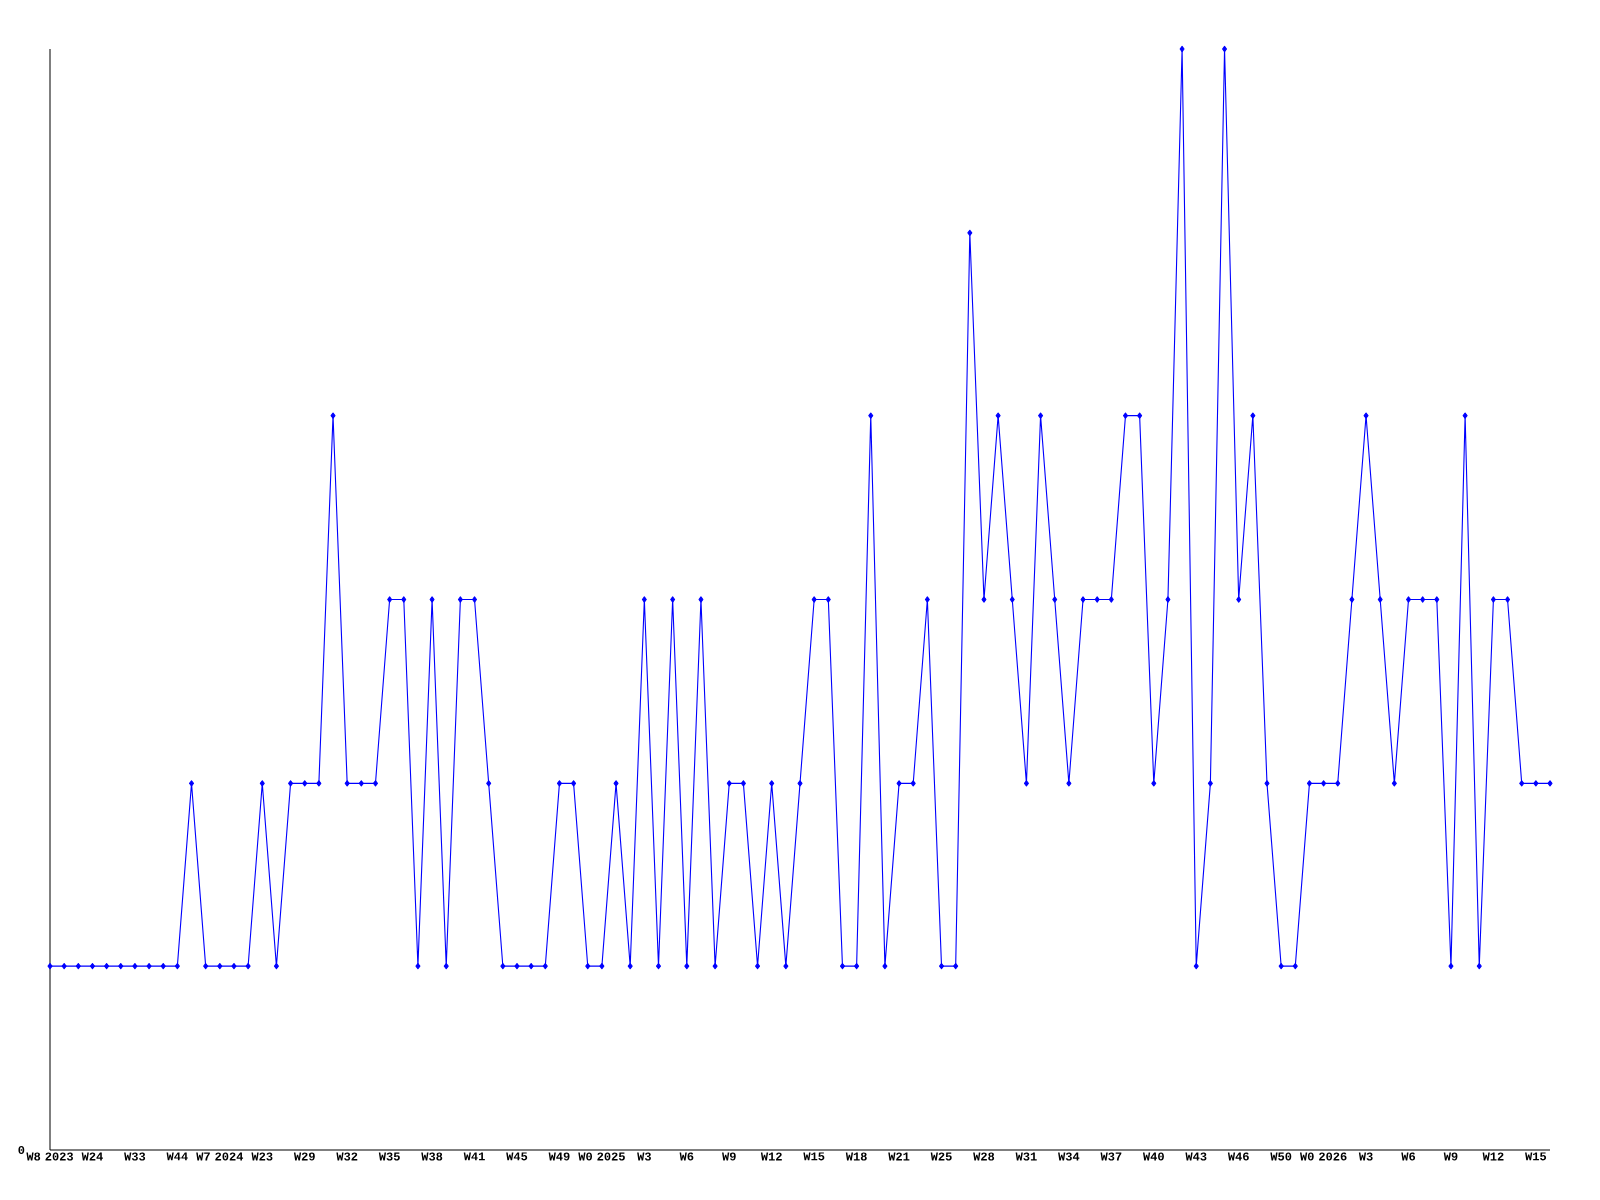 Image resolution: width=1600 pixels, height=1200 pixels. What do you see at coordinates (1026, 1156) in the screenshot?
I see `x-tick-label: W31` at bounding box center [1026, 1156].